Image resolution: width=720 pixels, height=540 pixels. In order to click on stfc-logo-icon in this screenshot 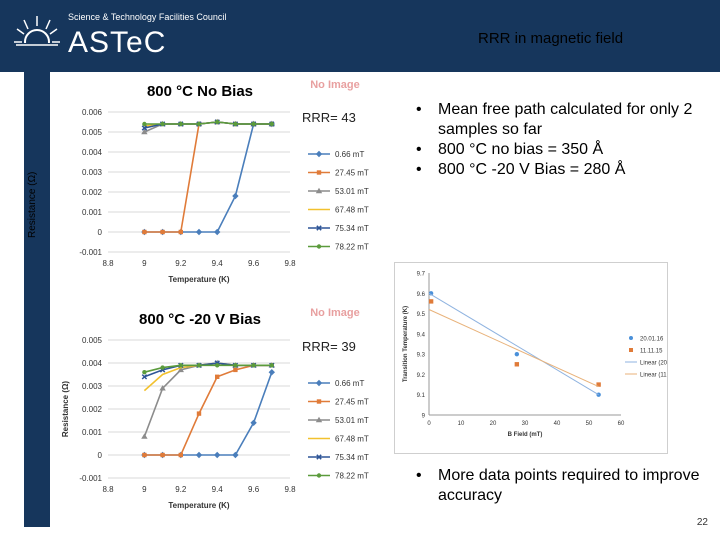, I will do `click(37, 37)`.